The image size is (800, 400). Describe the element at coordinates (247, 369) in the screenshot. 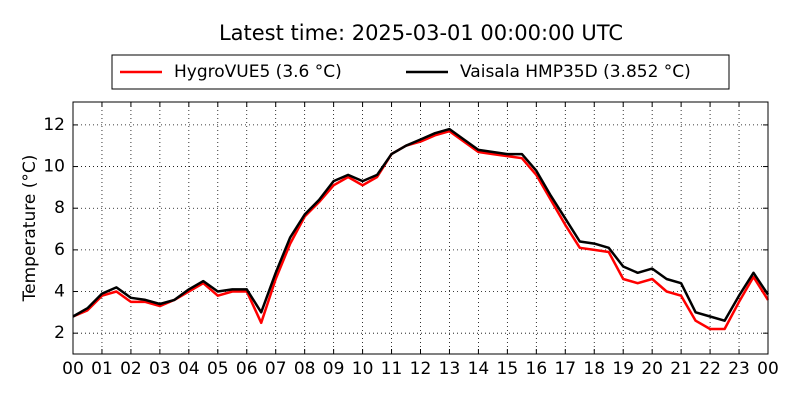

I see `x-tick-label: 06` at that location.